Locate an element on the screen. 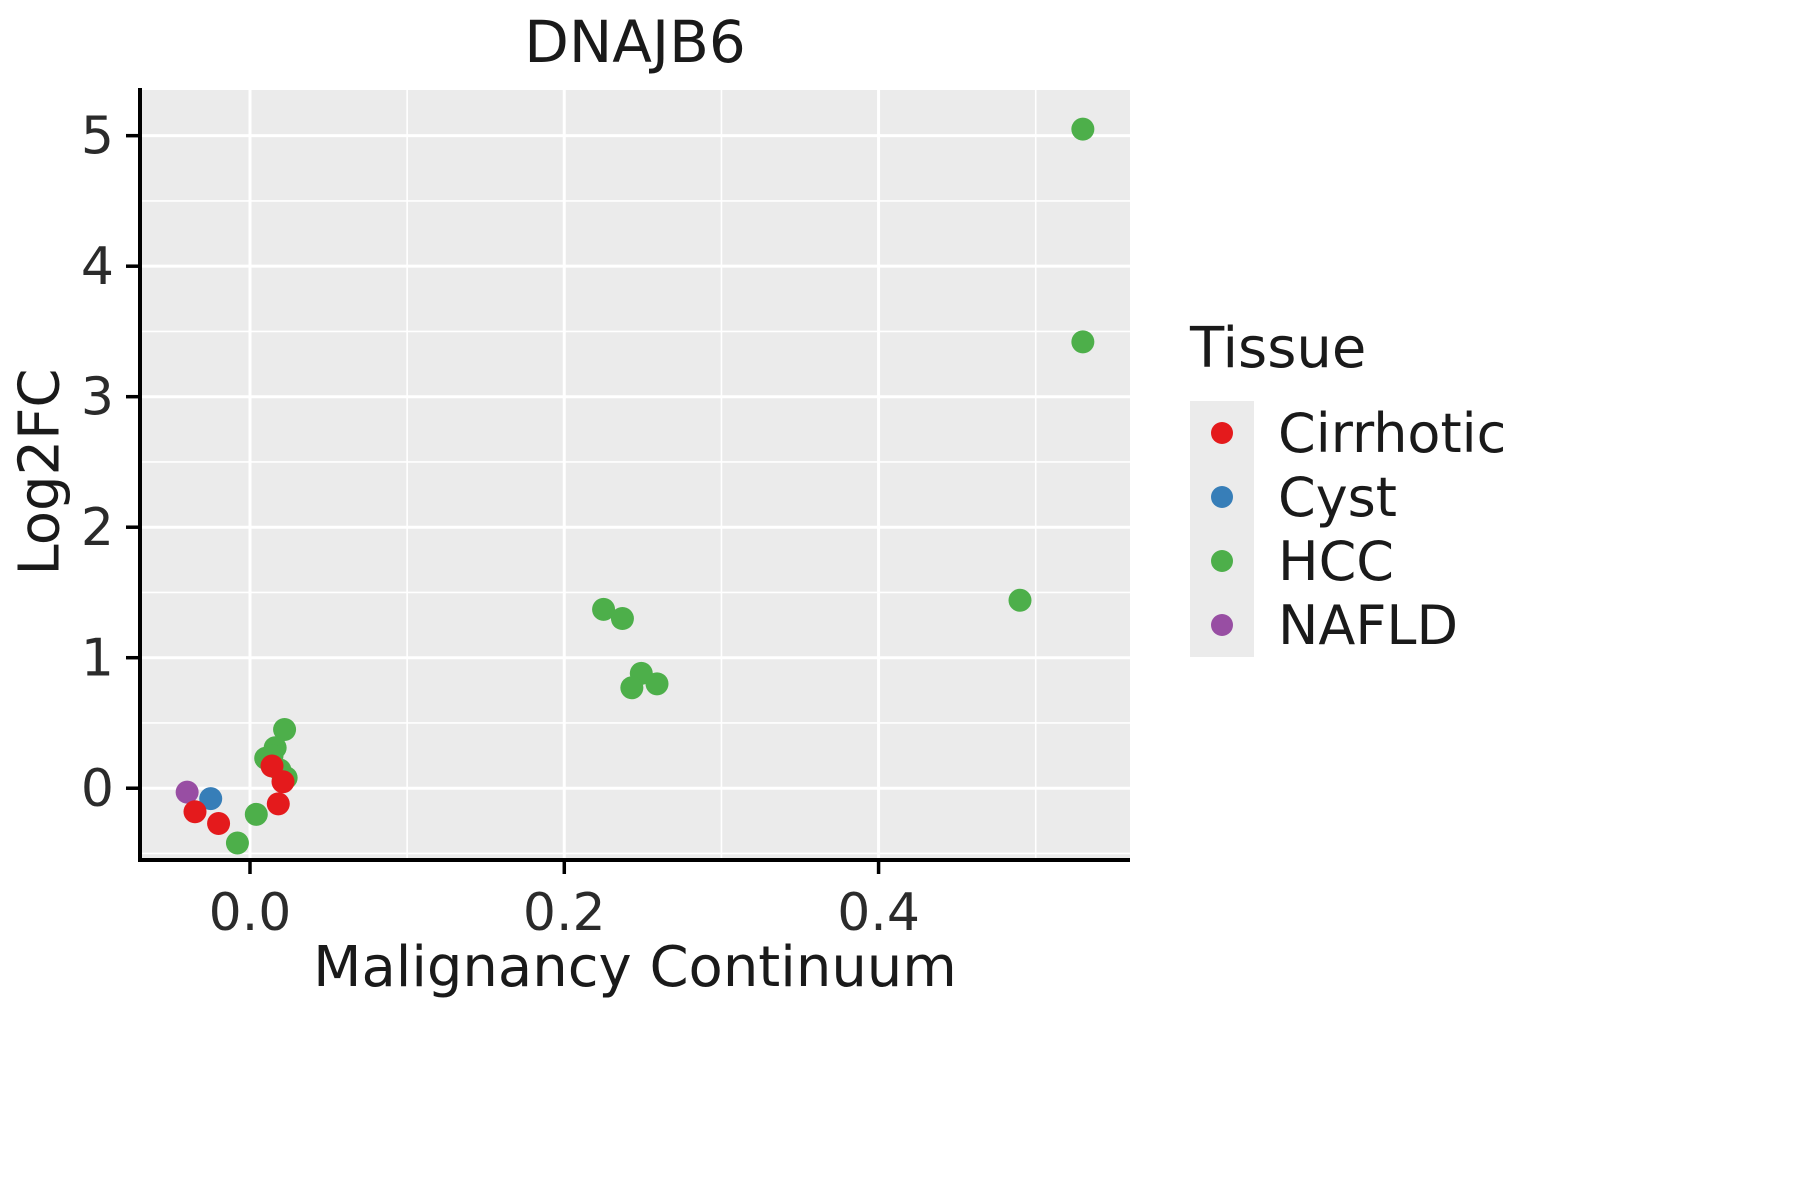  x-tick-label: 0.4 is located at coordinates (878, 913).